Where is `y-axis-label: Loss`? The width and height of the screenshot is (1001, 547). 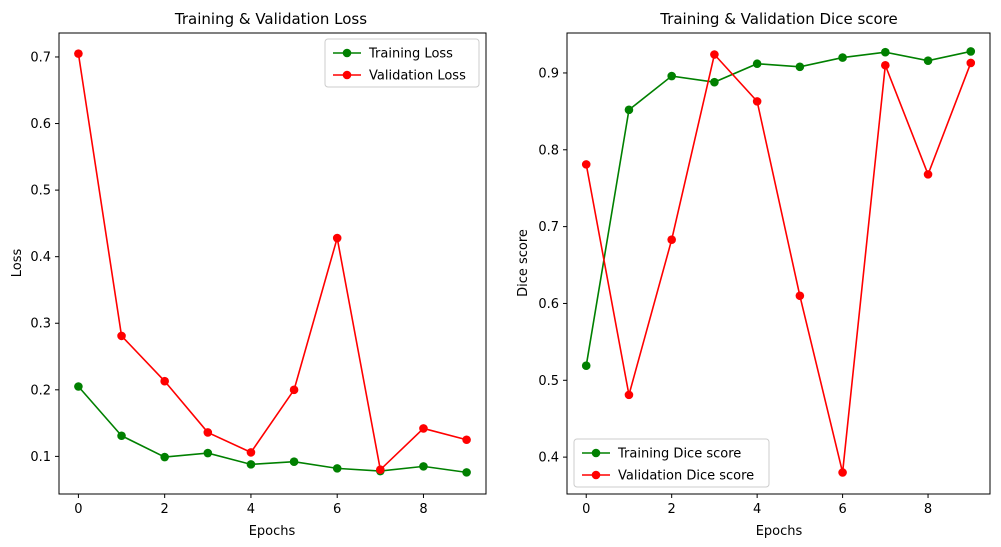
y-axis-label: Loss is located at coordinates (17, 263).